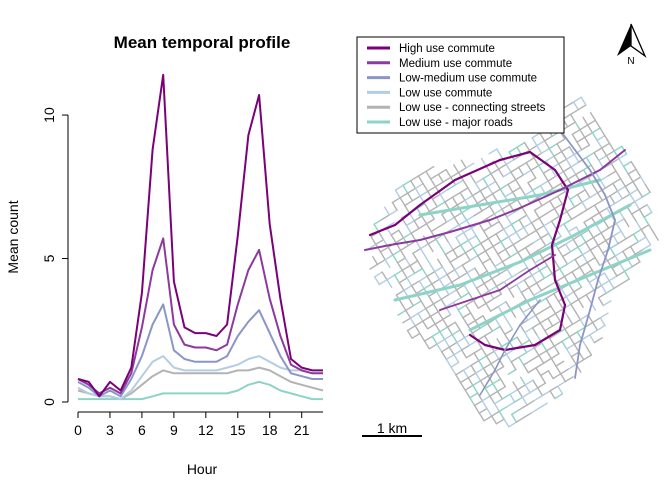 The image size is (672, 480). What do you see at coordinates (49, 402) in the screenshot?
I see `y-tick-label: 0` at bounding box center [49, 402].